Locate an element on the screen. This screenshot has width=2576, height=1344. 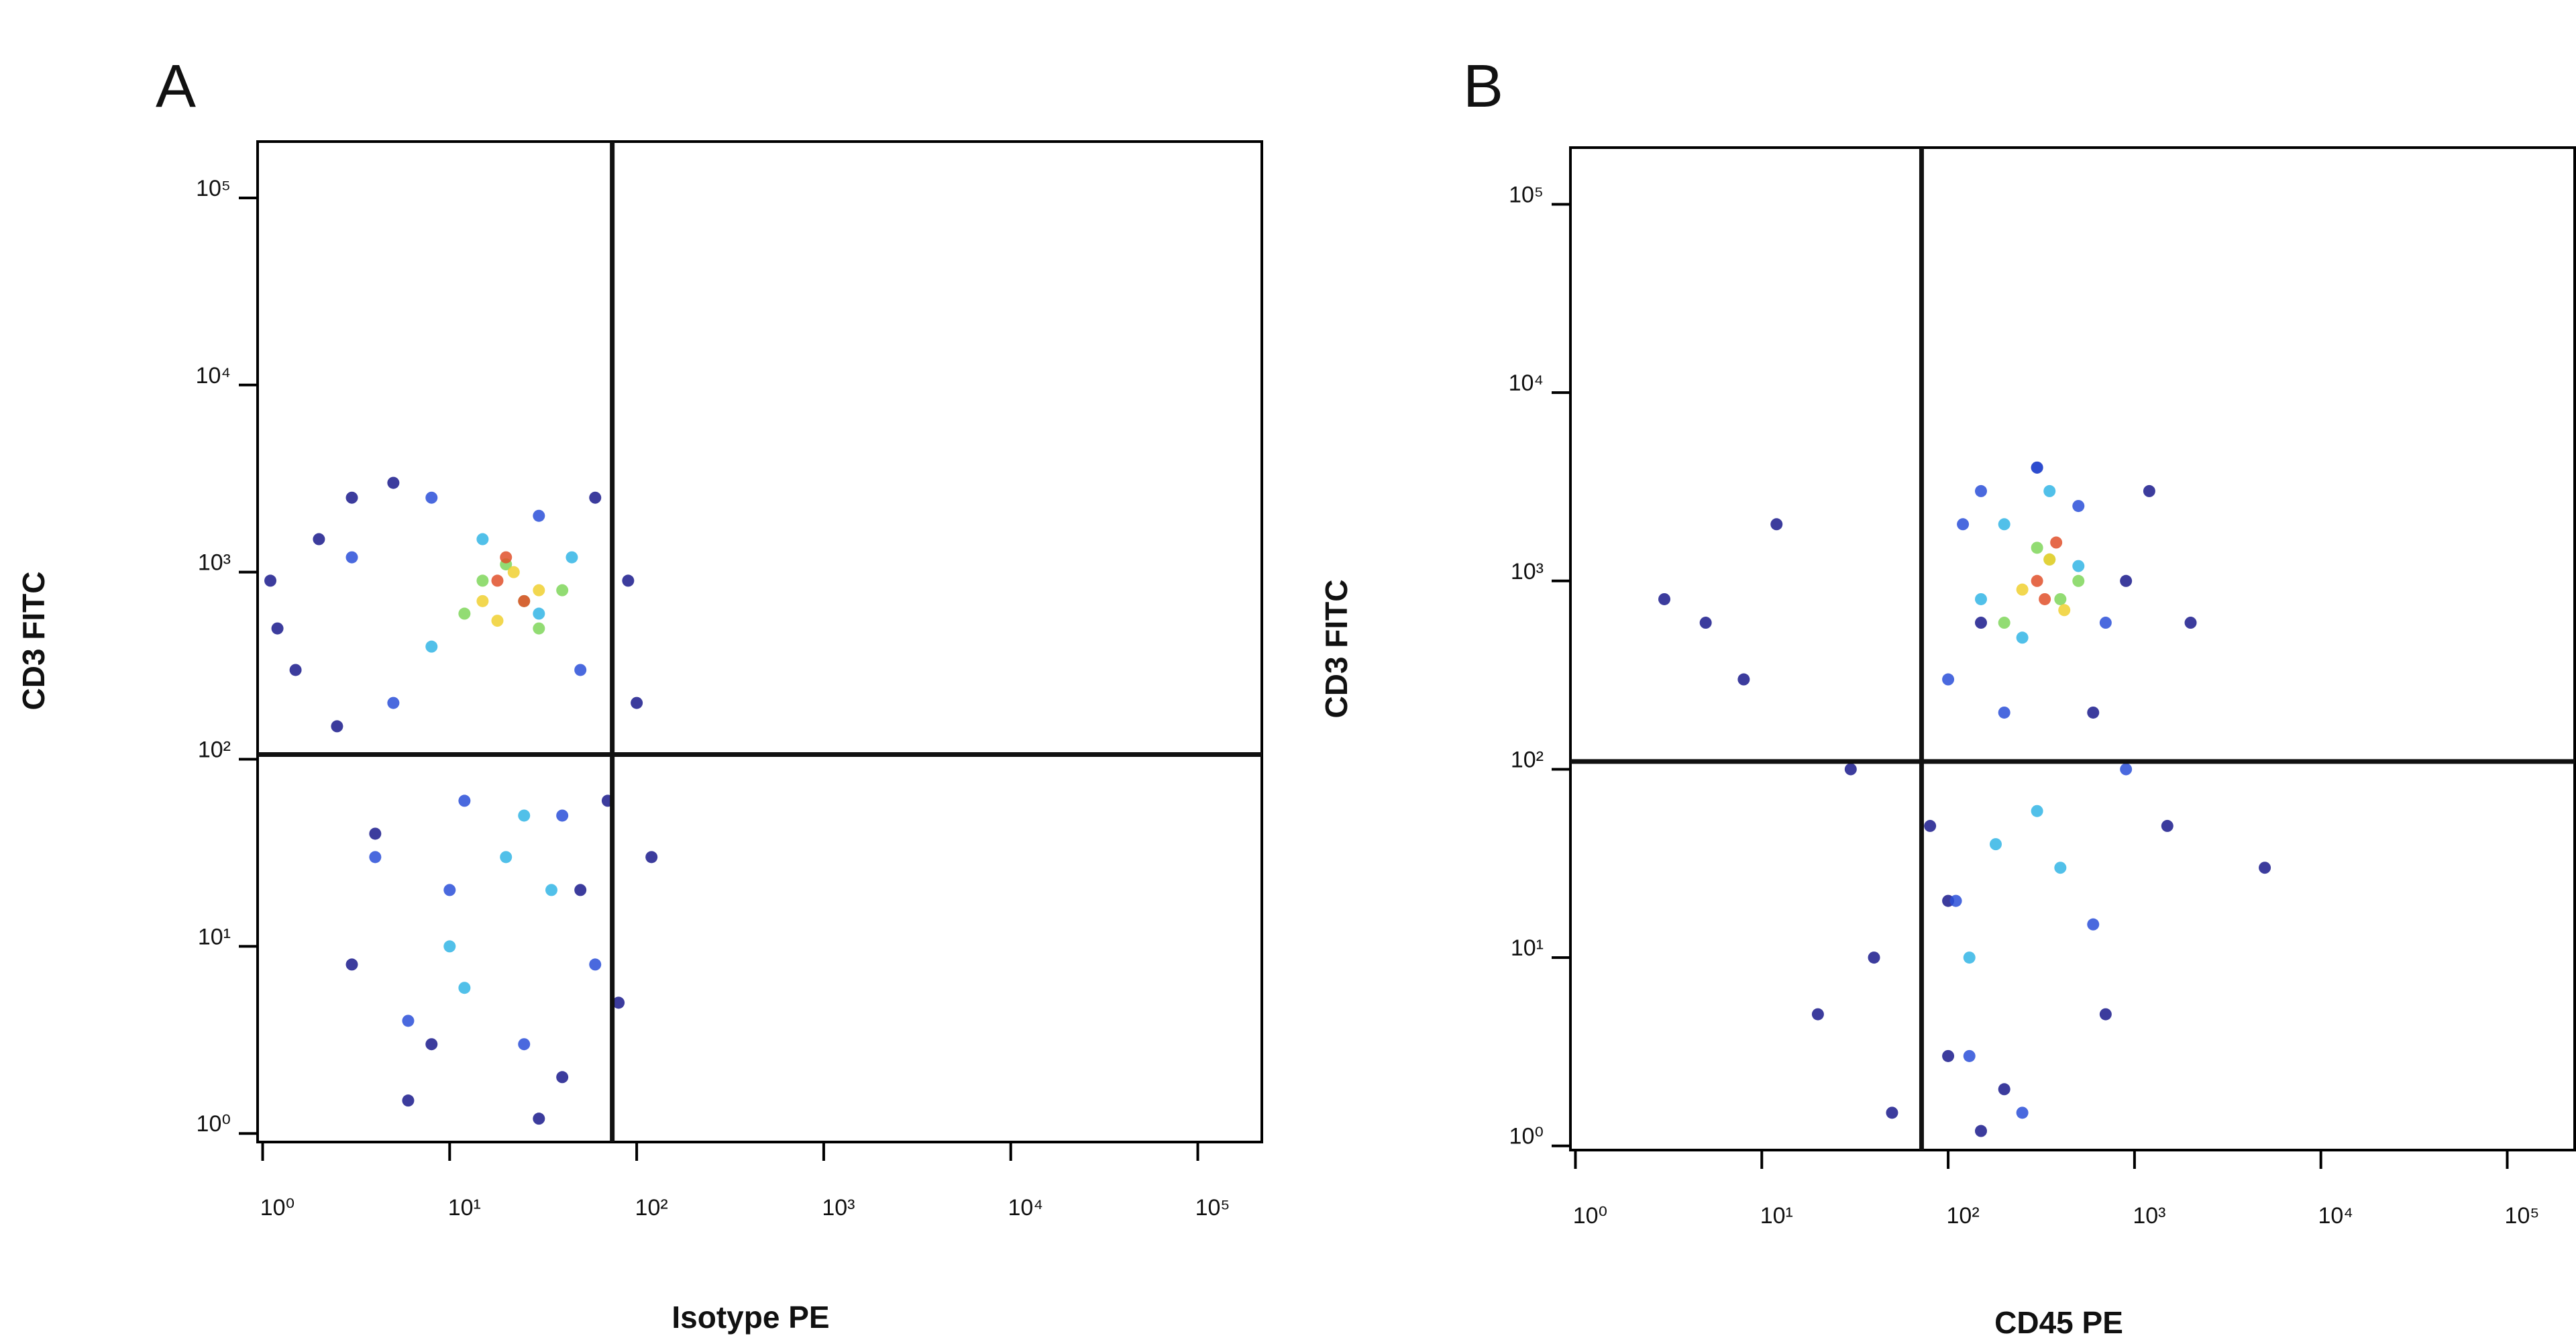
x-axis-label: Isotype PE is located at coordinates (750, 1317).